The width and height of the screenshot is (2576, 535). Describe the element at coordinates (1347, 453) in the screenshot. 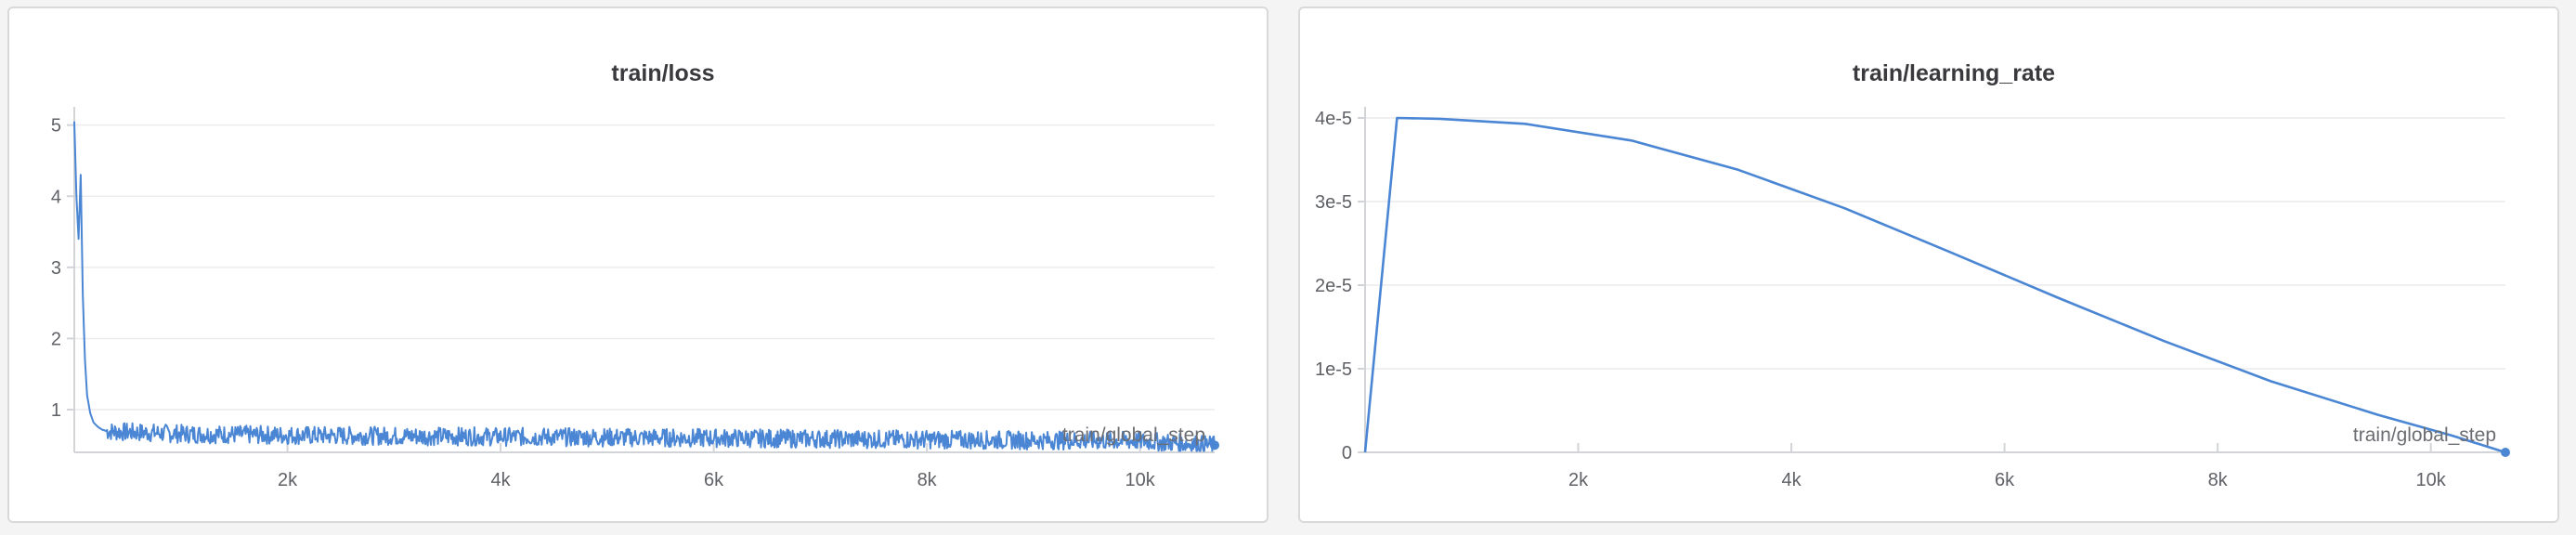

I see `y-tick-label: 0` at that location.